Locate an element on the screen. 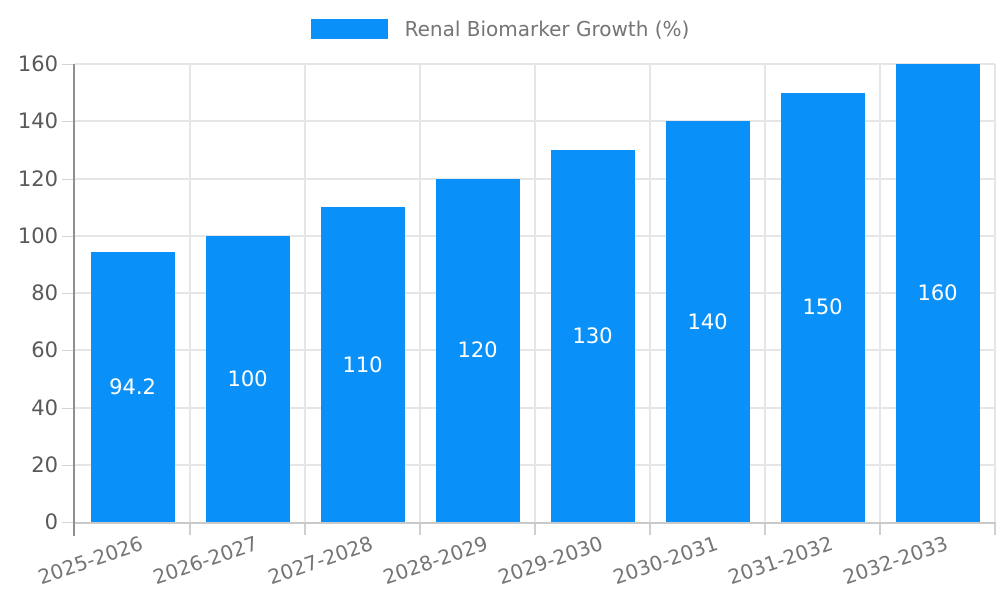 The height and width of the screenshot is (600, 1000). bar: 140 is located at coordinates (707, 321).